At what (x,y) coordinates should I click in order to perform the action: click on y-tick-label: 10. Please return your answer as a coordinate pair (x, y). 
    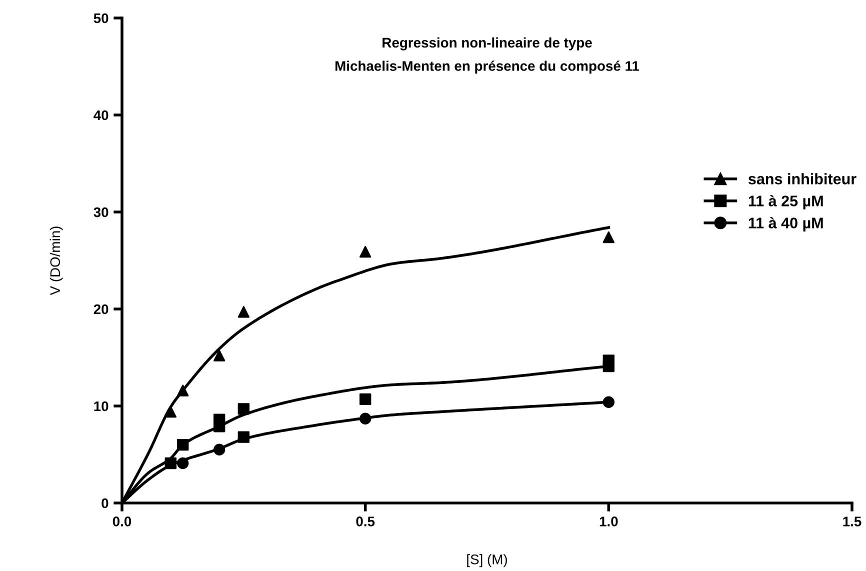
    Looking at the image, I should click on (101, 406).